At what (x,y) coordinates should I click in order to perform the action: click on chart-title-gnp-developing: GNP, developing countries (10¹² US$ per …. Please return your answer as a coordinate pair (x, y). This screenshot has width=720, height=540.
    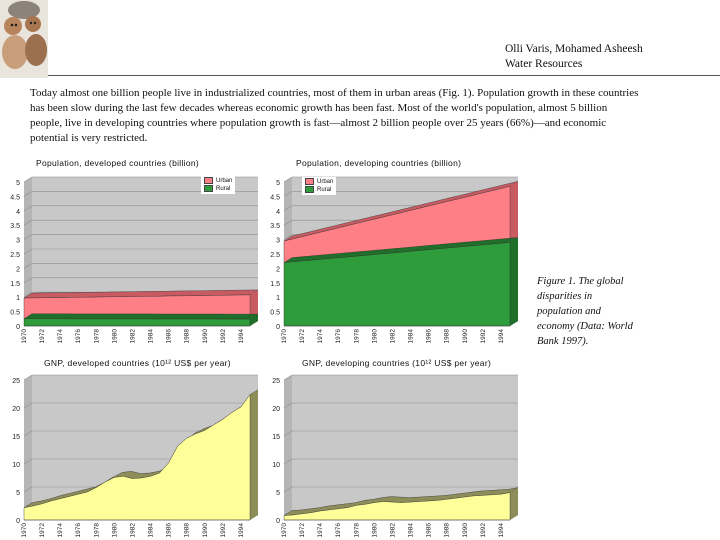
    Looking at the image, I should click on (397, 363).